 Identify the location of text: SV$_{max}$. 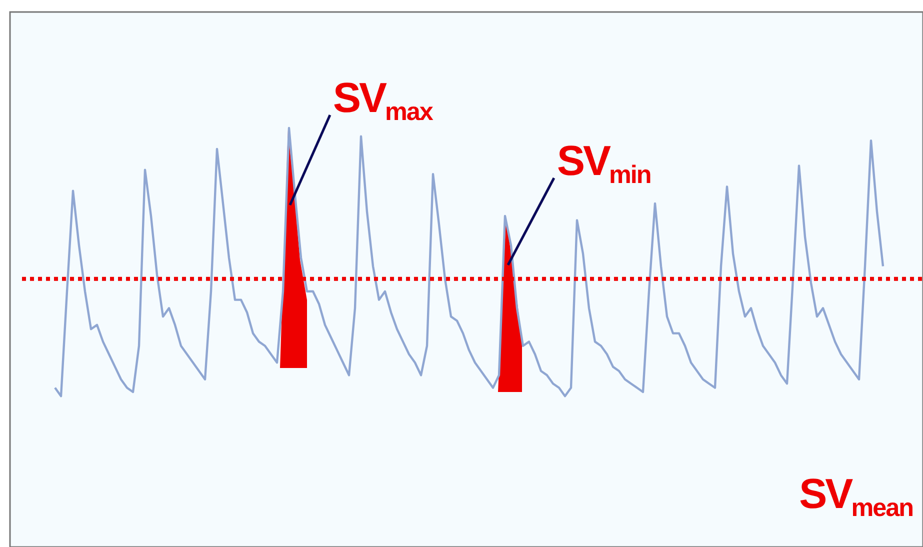
(383, 100).